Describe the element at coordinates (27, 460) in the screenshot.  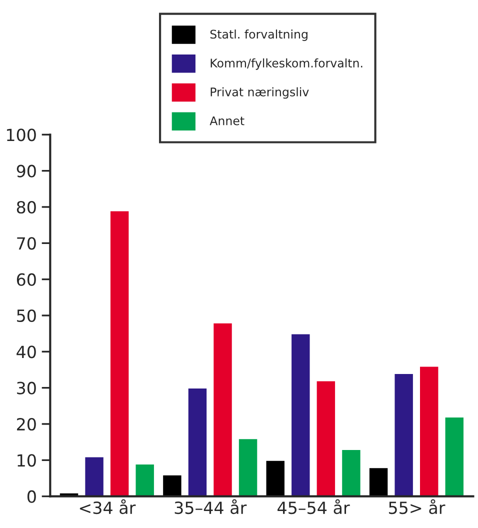
I see `y-tick-label: 10` at that location.